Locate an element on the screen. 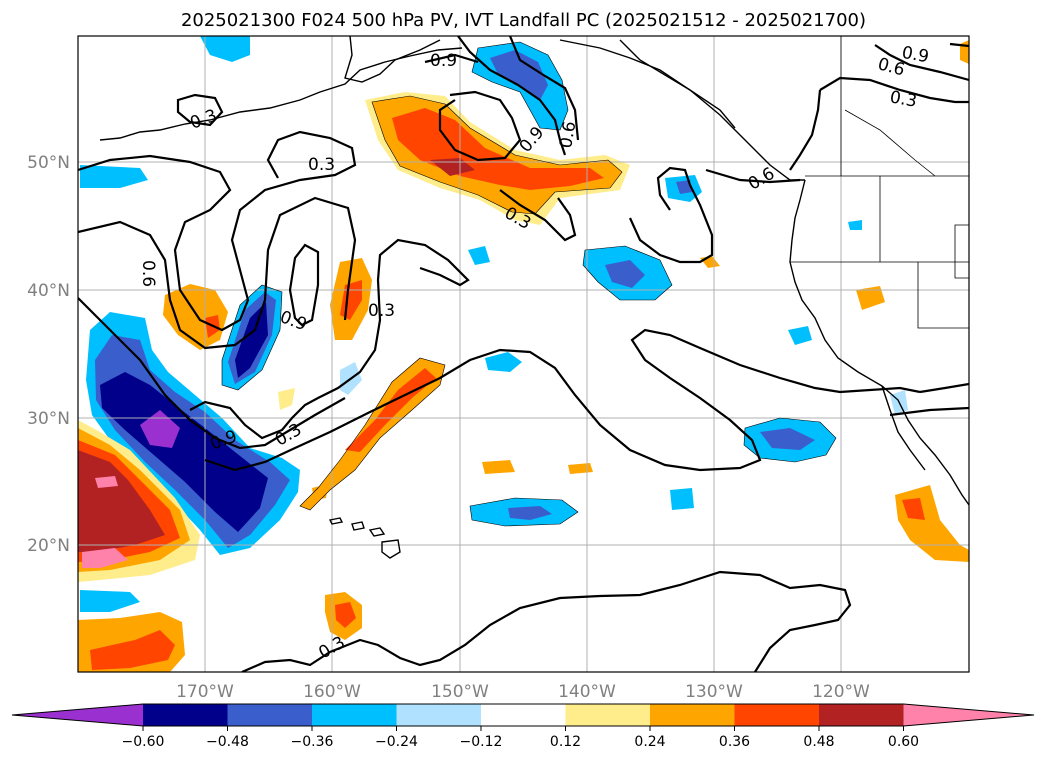  lon-label: 170°W is located at coordinates (205, 692).